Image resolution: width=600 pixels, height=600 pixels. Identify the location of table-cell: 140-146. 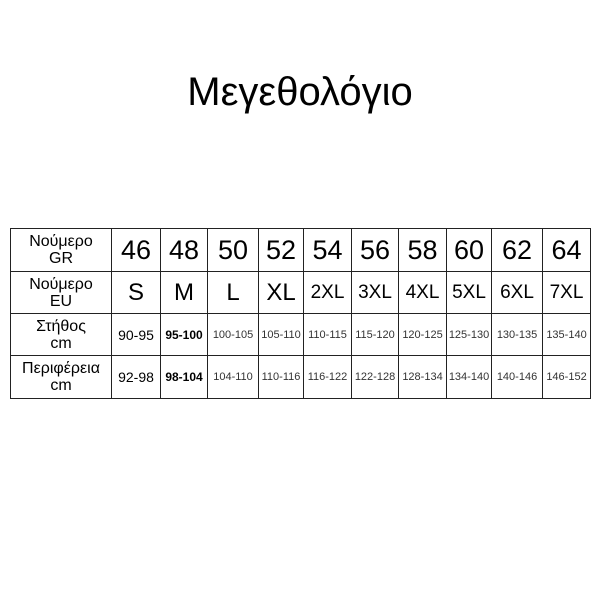
(517, 377).